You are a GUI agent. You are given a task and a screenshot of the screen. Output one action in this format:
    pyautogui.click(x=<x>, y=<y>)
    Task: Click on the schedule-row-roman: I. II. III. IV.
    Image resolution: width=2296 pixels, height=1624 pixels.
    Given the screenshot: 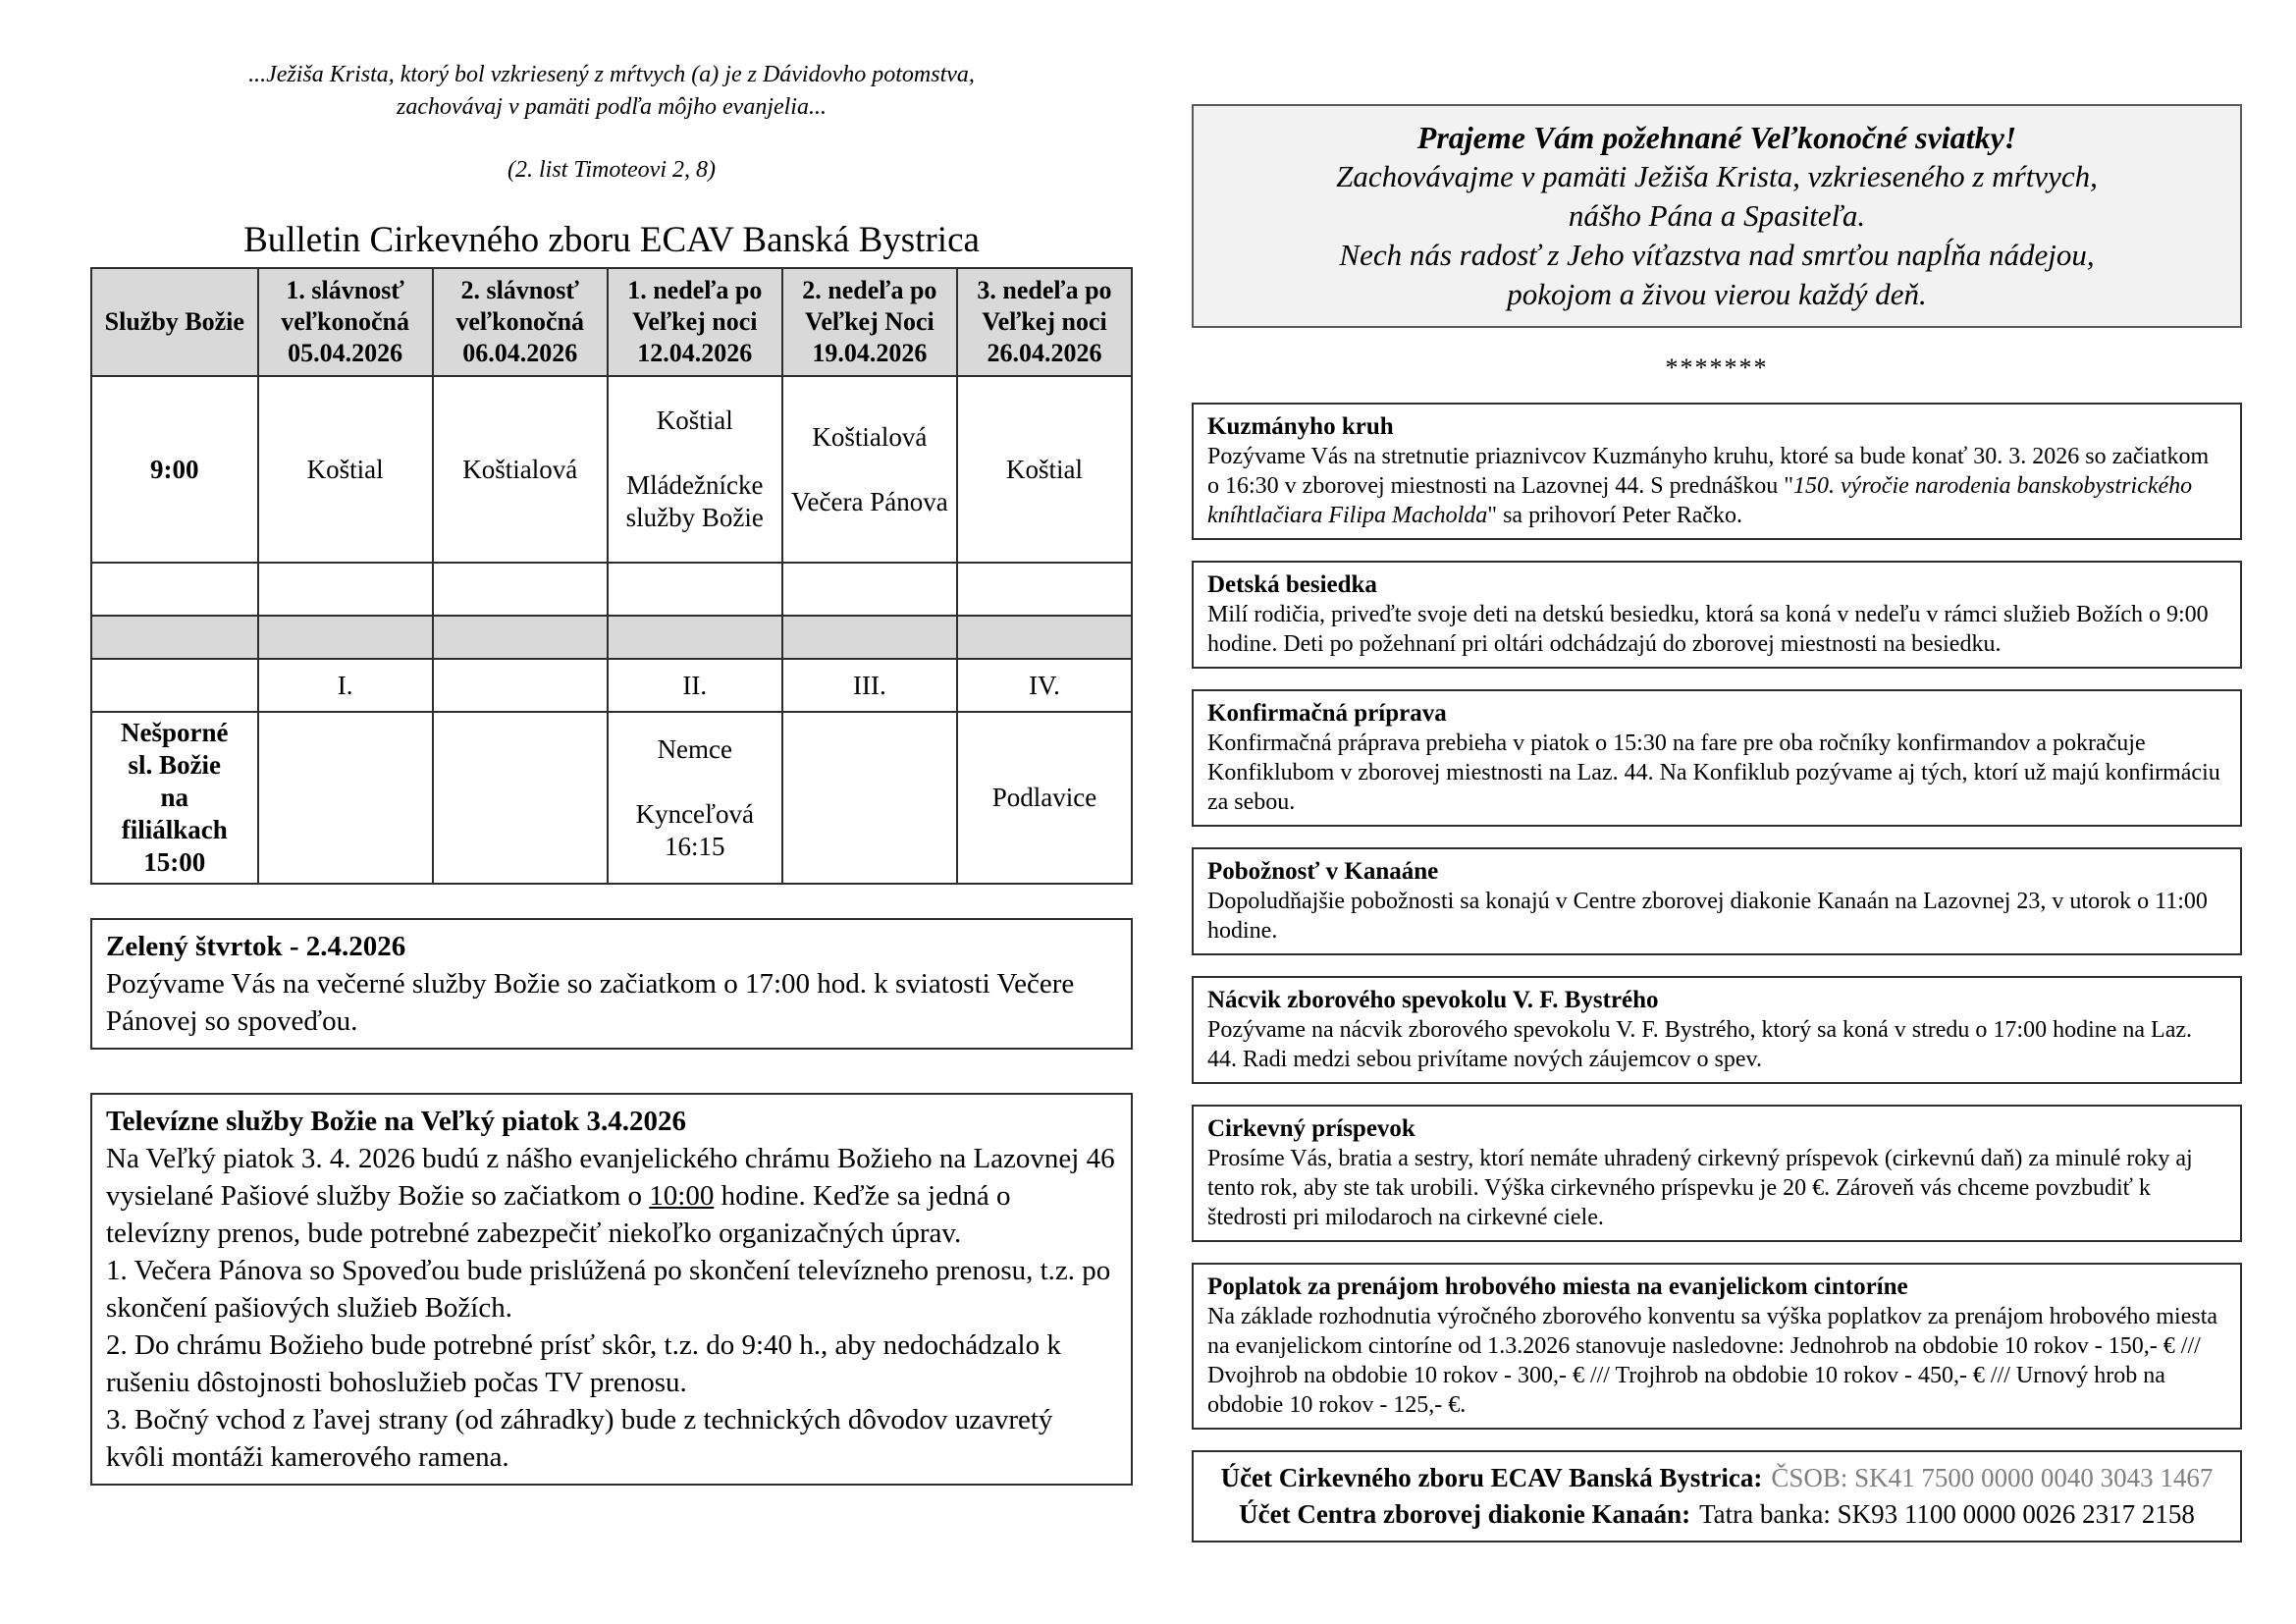 What is the action you would take?
    pyautogui.click(x=612, y=685)
    